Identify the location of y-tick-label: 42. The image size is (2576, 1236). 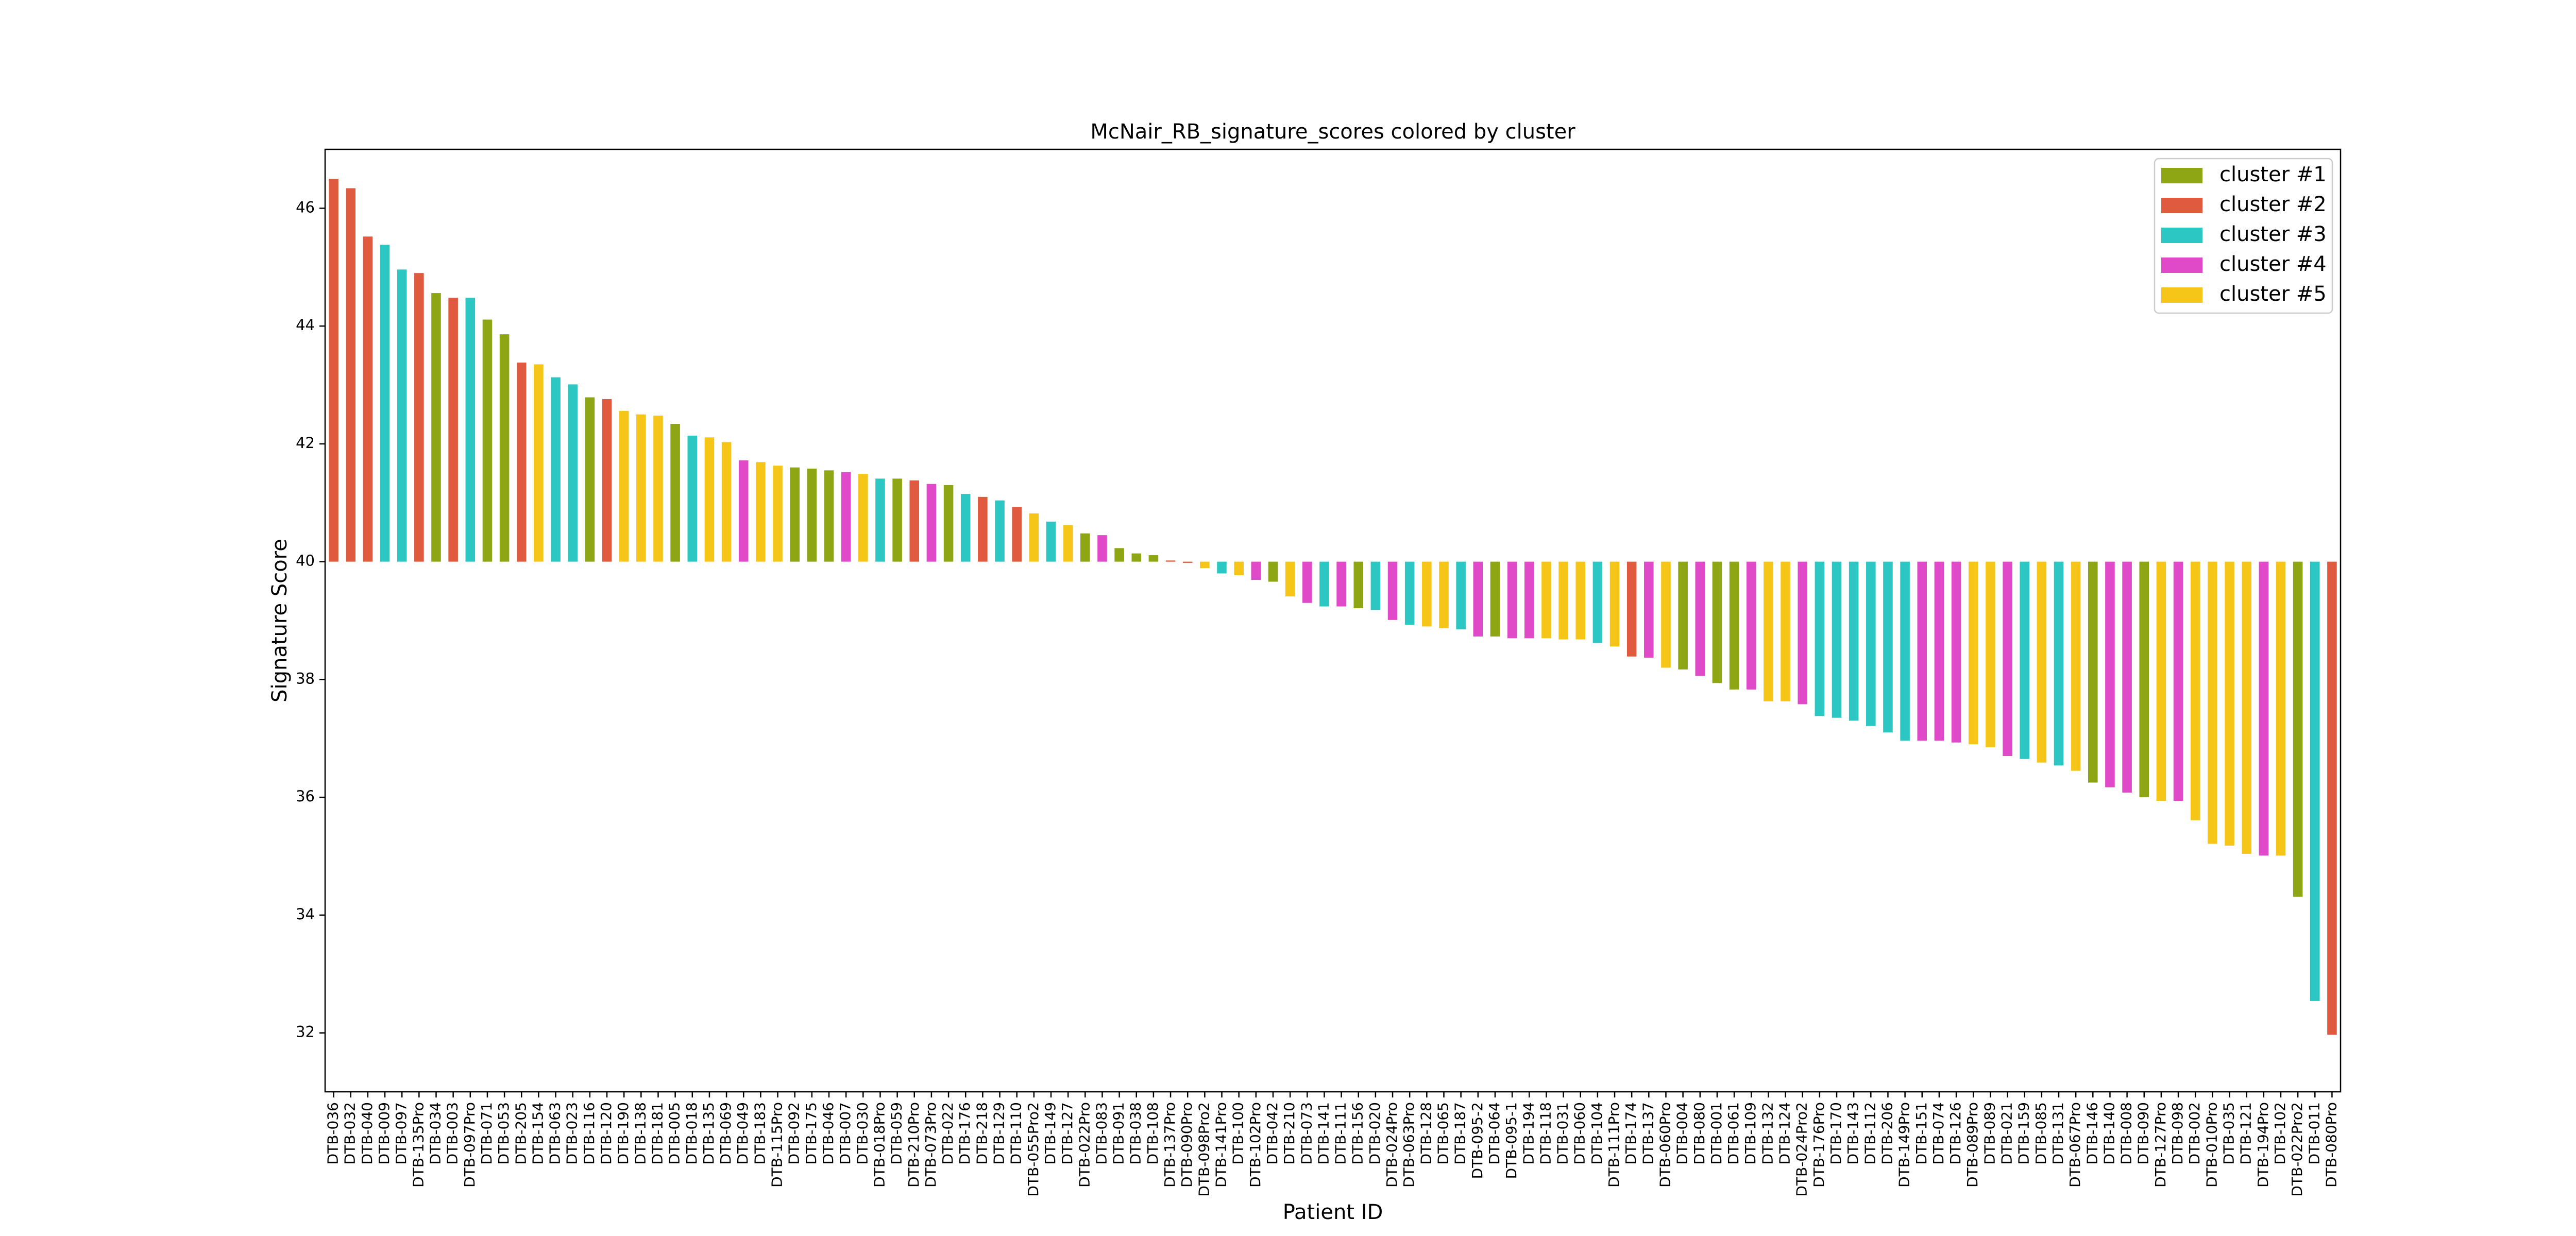
(305, 443).